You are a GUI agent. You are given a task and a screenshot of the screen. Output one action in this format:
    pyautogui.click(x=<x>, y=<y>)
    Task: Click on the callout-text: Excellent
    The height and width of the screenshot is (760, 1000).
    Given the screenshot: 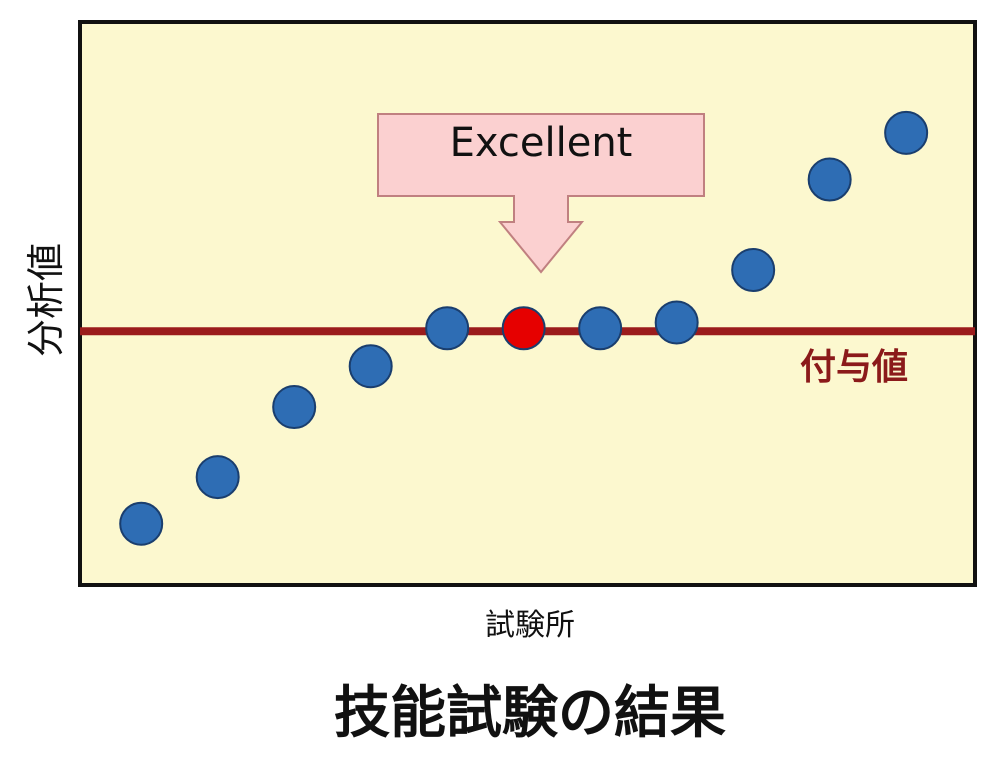 What is the action you would take?
    pyautogui.click(x=541, y=143)
    